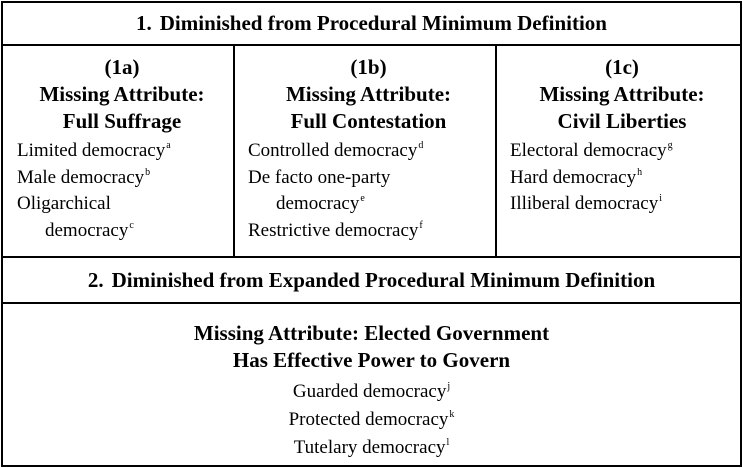 Image resolution: width=743 pixels, height=468 pixels. Describe the element at coordinates (81, 177) in the screenshot. I see `item-text: Male democracy` at that location.